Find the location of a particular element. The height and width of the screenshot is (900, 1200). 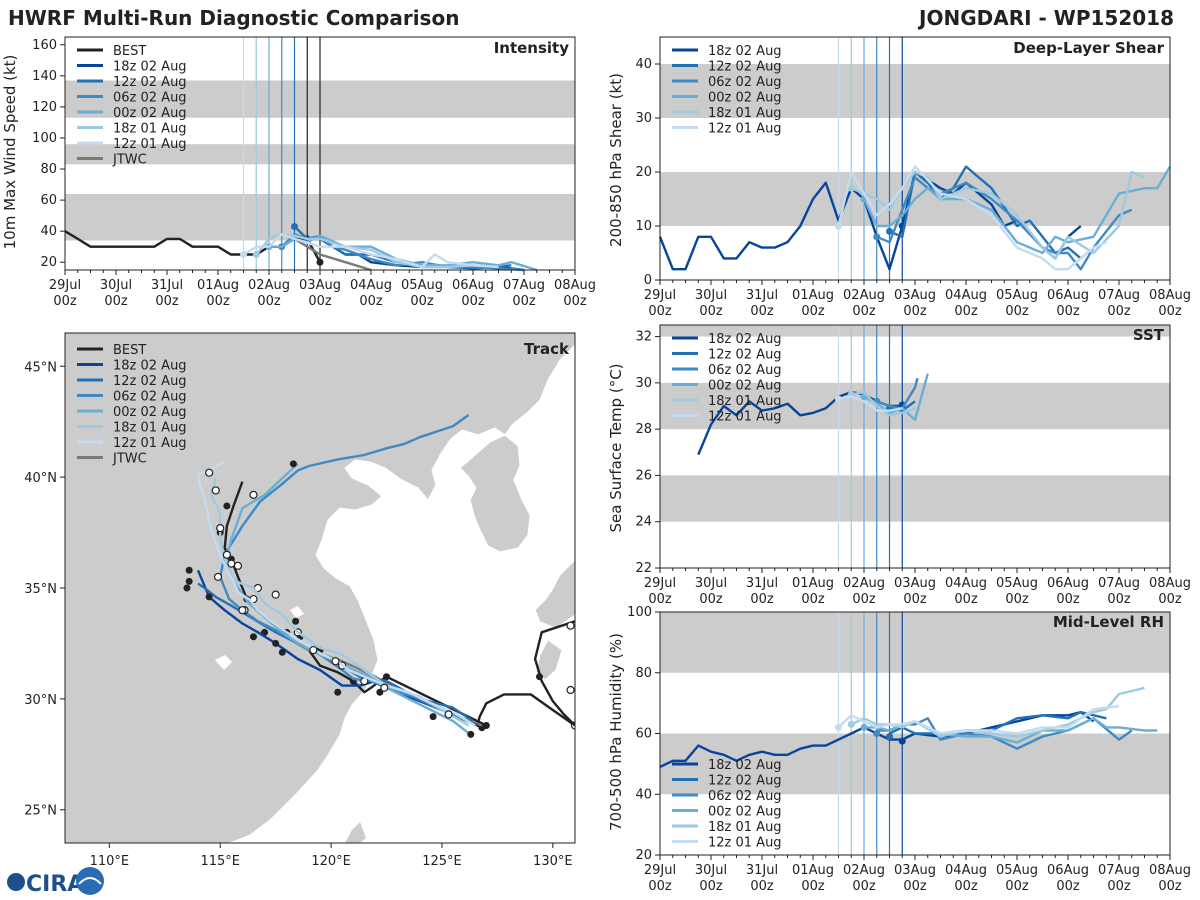

series-point-06z-02-aug is located at coordinates (877, 237).